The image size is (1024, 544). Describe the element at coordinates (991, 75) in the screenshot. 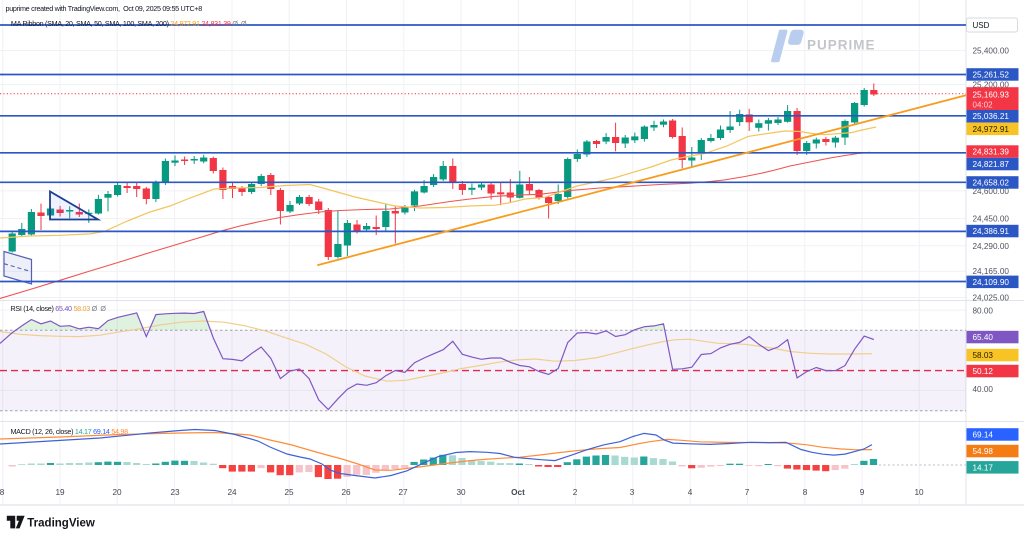

I see `svg-text: 25,261.52` at that location.